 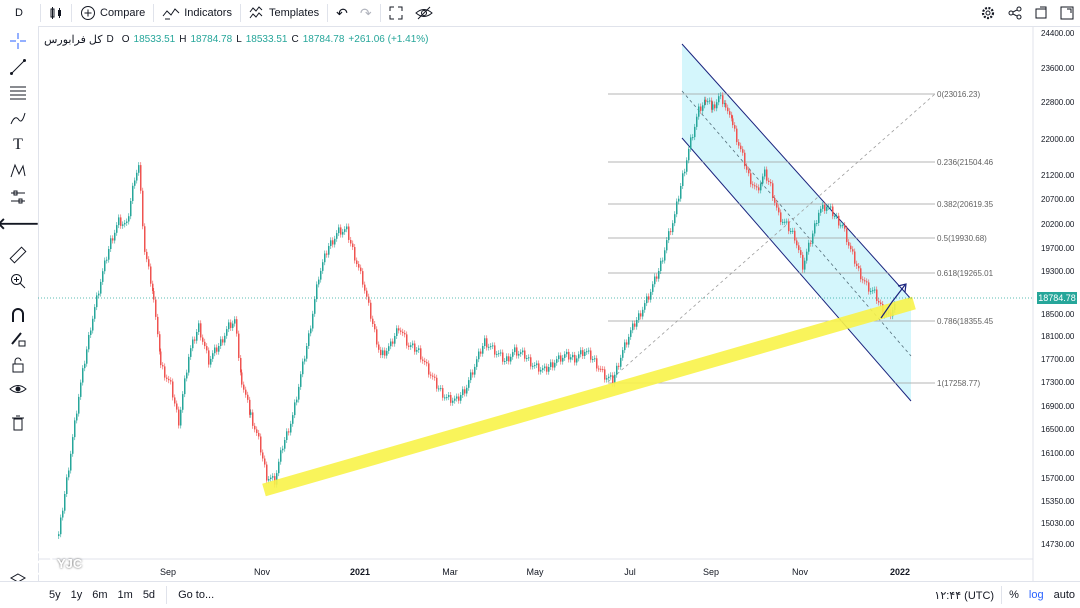 What do you see at coordinates (171, 14) in the screenshot?
I see `indicators-icon` at bounding box center [171, 14].